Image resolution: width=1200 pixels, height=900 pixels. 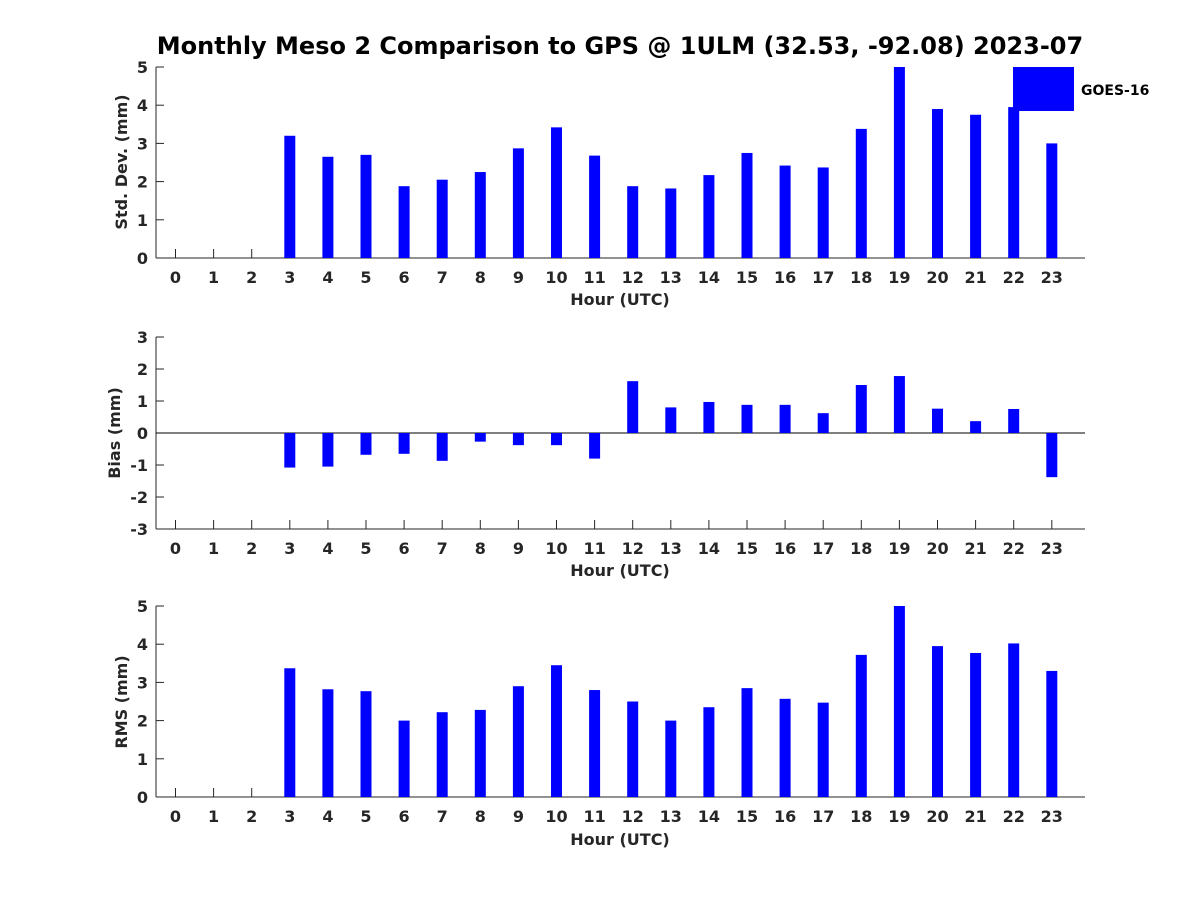 I want to click on bias-y-axis-label: Bias (mm), so click(x=114, y=433).